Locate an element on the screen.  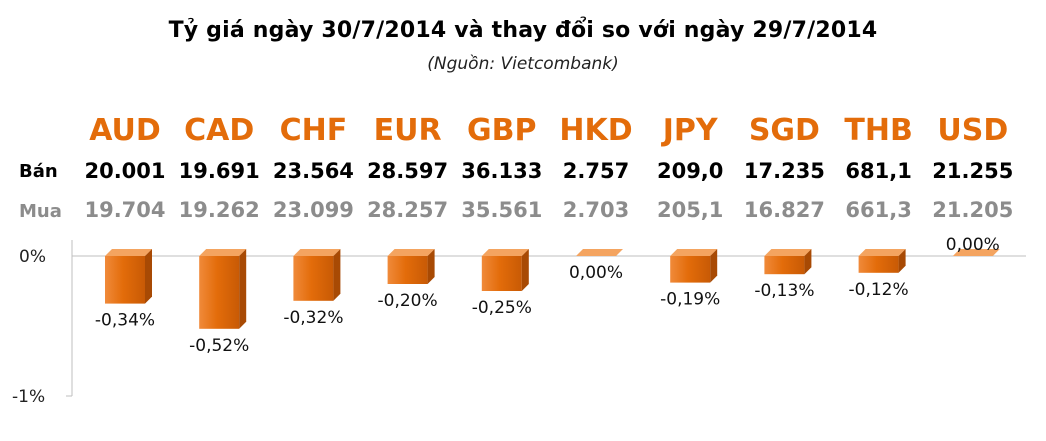
currency-code: CHF is located at coordinates (314, 130).